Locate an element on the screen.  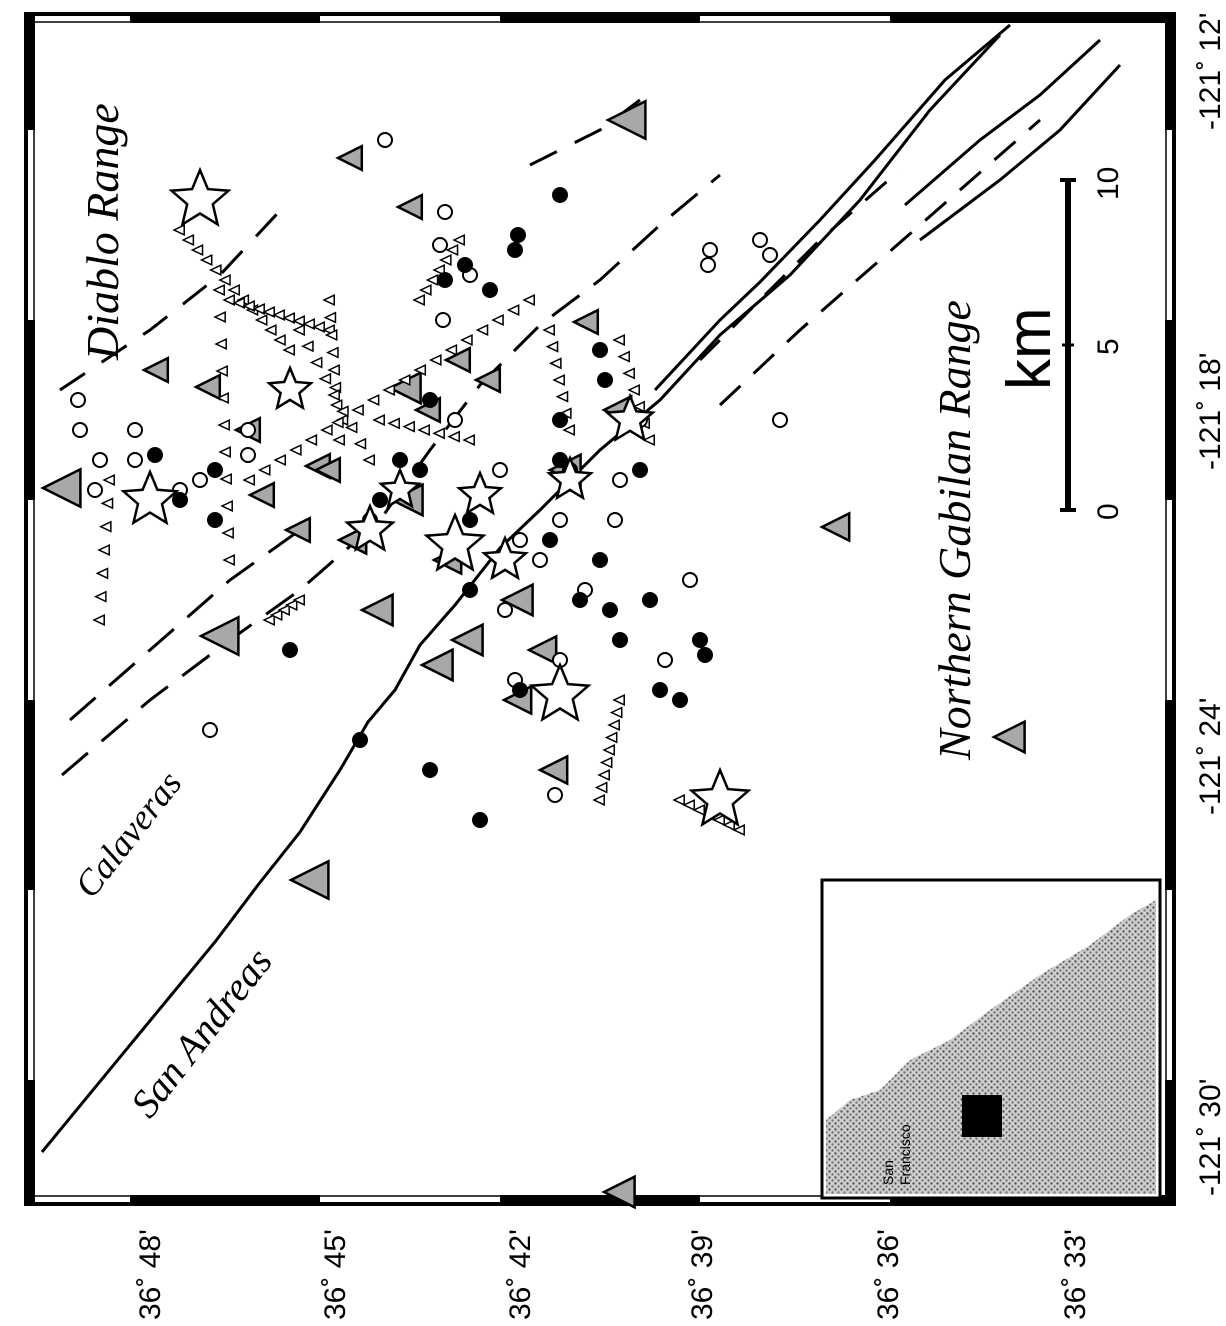
scale-bar: 0 5 10 km is located at coordinates (1060, 343).